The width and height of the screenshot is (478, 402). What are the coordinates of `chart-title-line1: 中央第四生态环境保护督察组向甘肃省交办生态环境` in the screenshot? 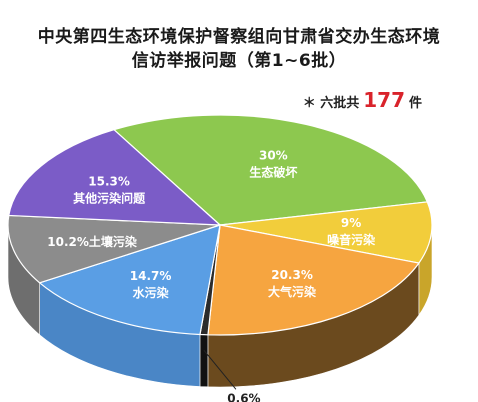 It's located at (239, 37).